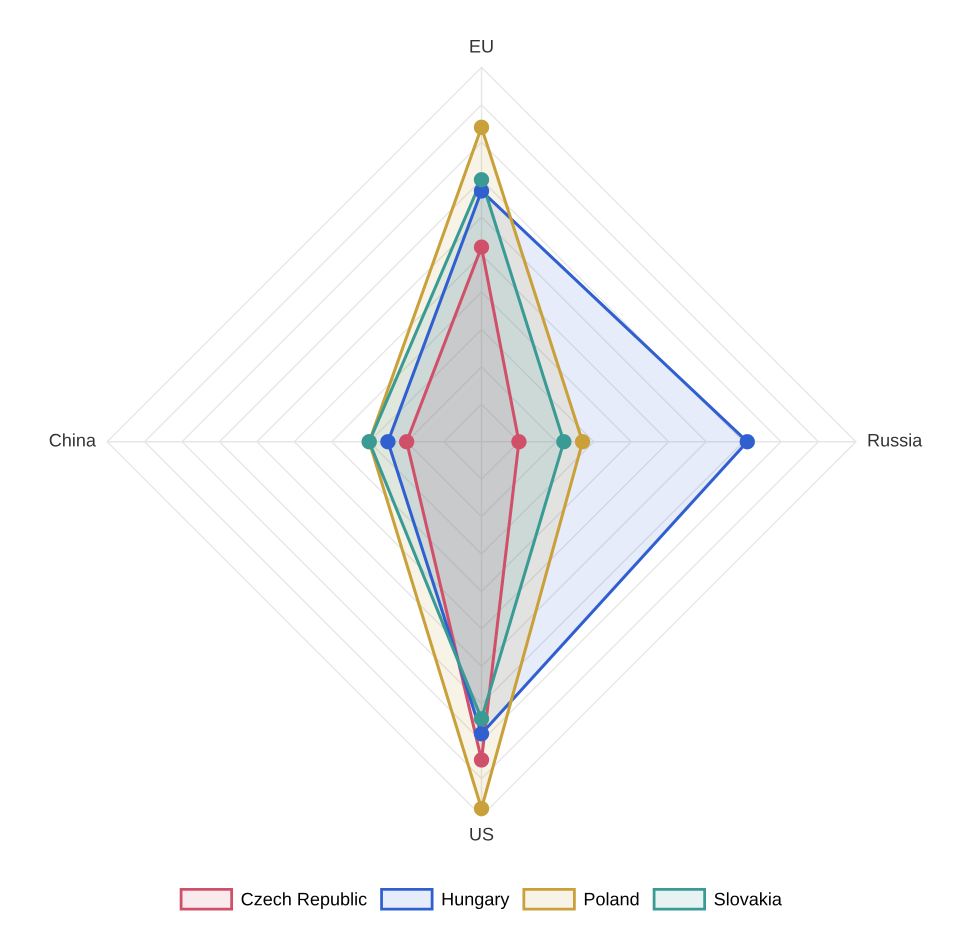 The height and width of the screenshot is (930, 963). I want to click on spoke-label: Russia, so click(895, 440).